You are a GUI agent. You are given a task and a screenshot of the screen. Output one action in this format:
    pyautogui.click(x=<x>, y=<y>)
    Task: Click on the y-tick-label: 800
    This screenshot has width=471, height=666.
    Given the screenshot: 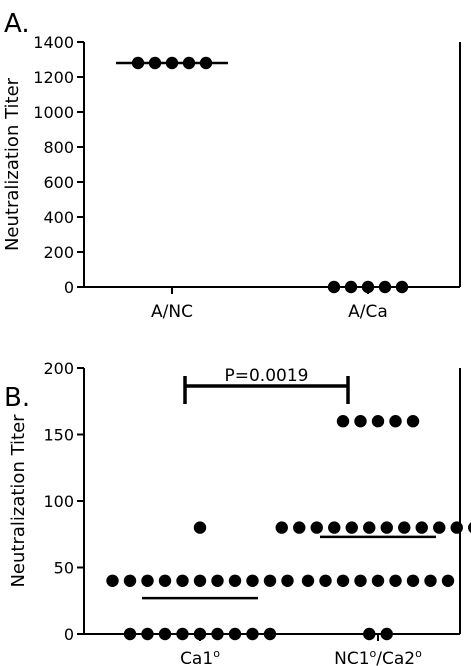 What is the action you would take?
    pyautogui.click(x=58, y=147)
    